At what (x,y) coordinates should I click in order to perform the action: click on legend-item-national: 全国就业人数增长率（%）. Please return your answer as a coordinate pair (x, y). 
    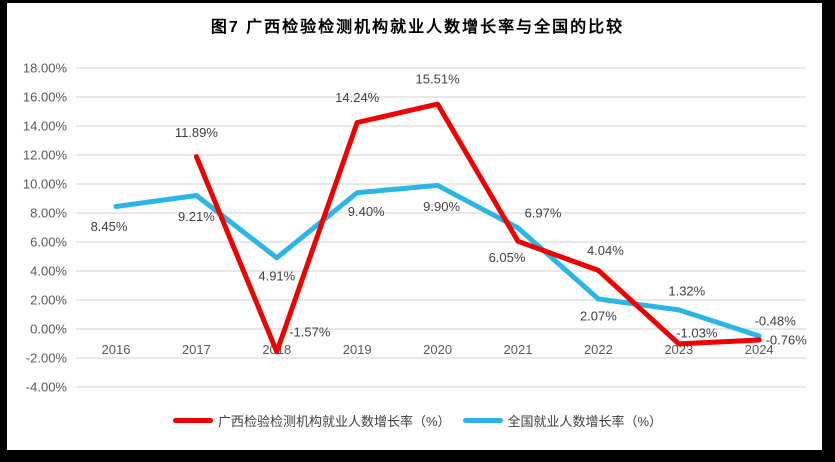
    Looking at the image, I should click on (562, 420).